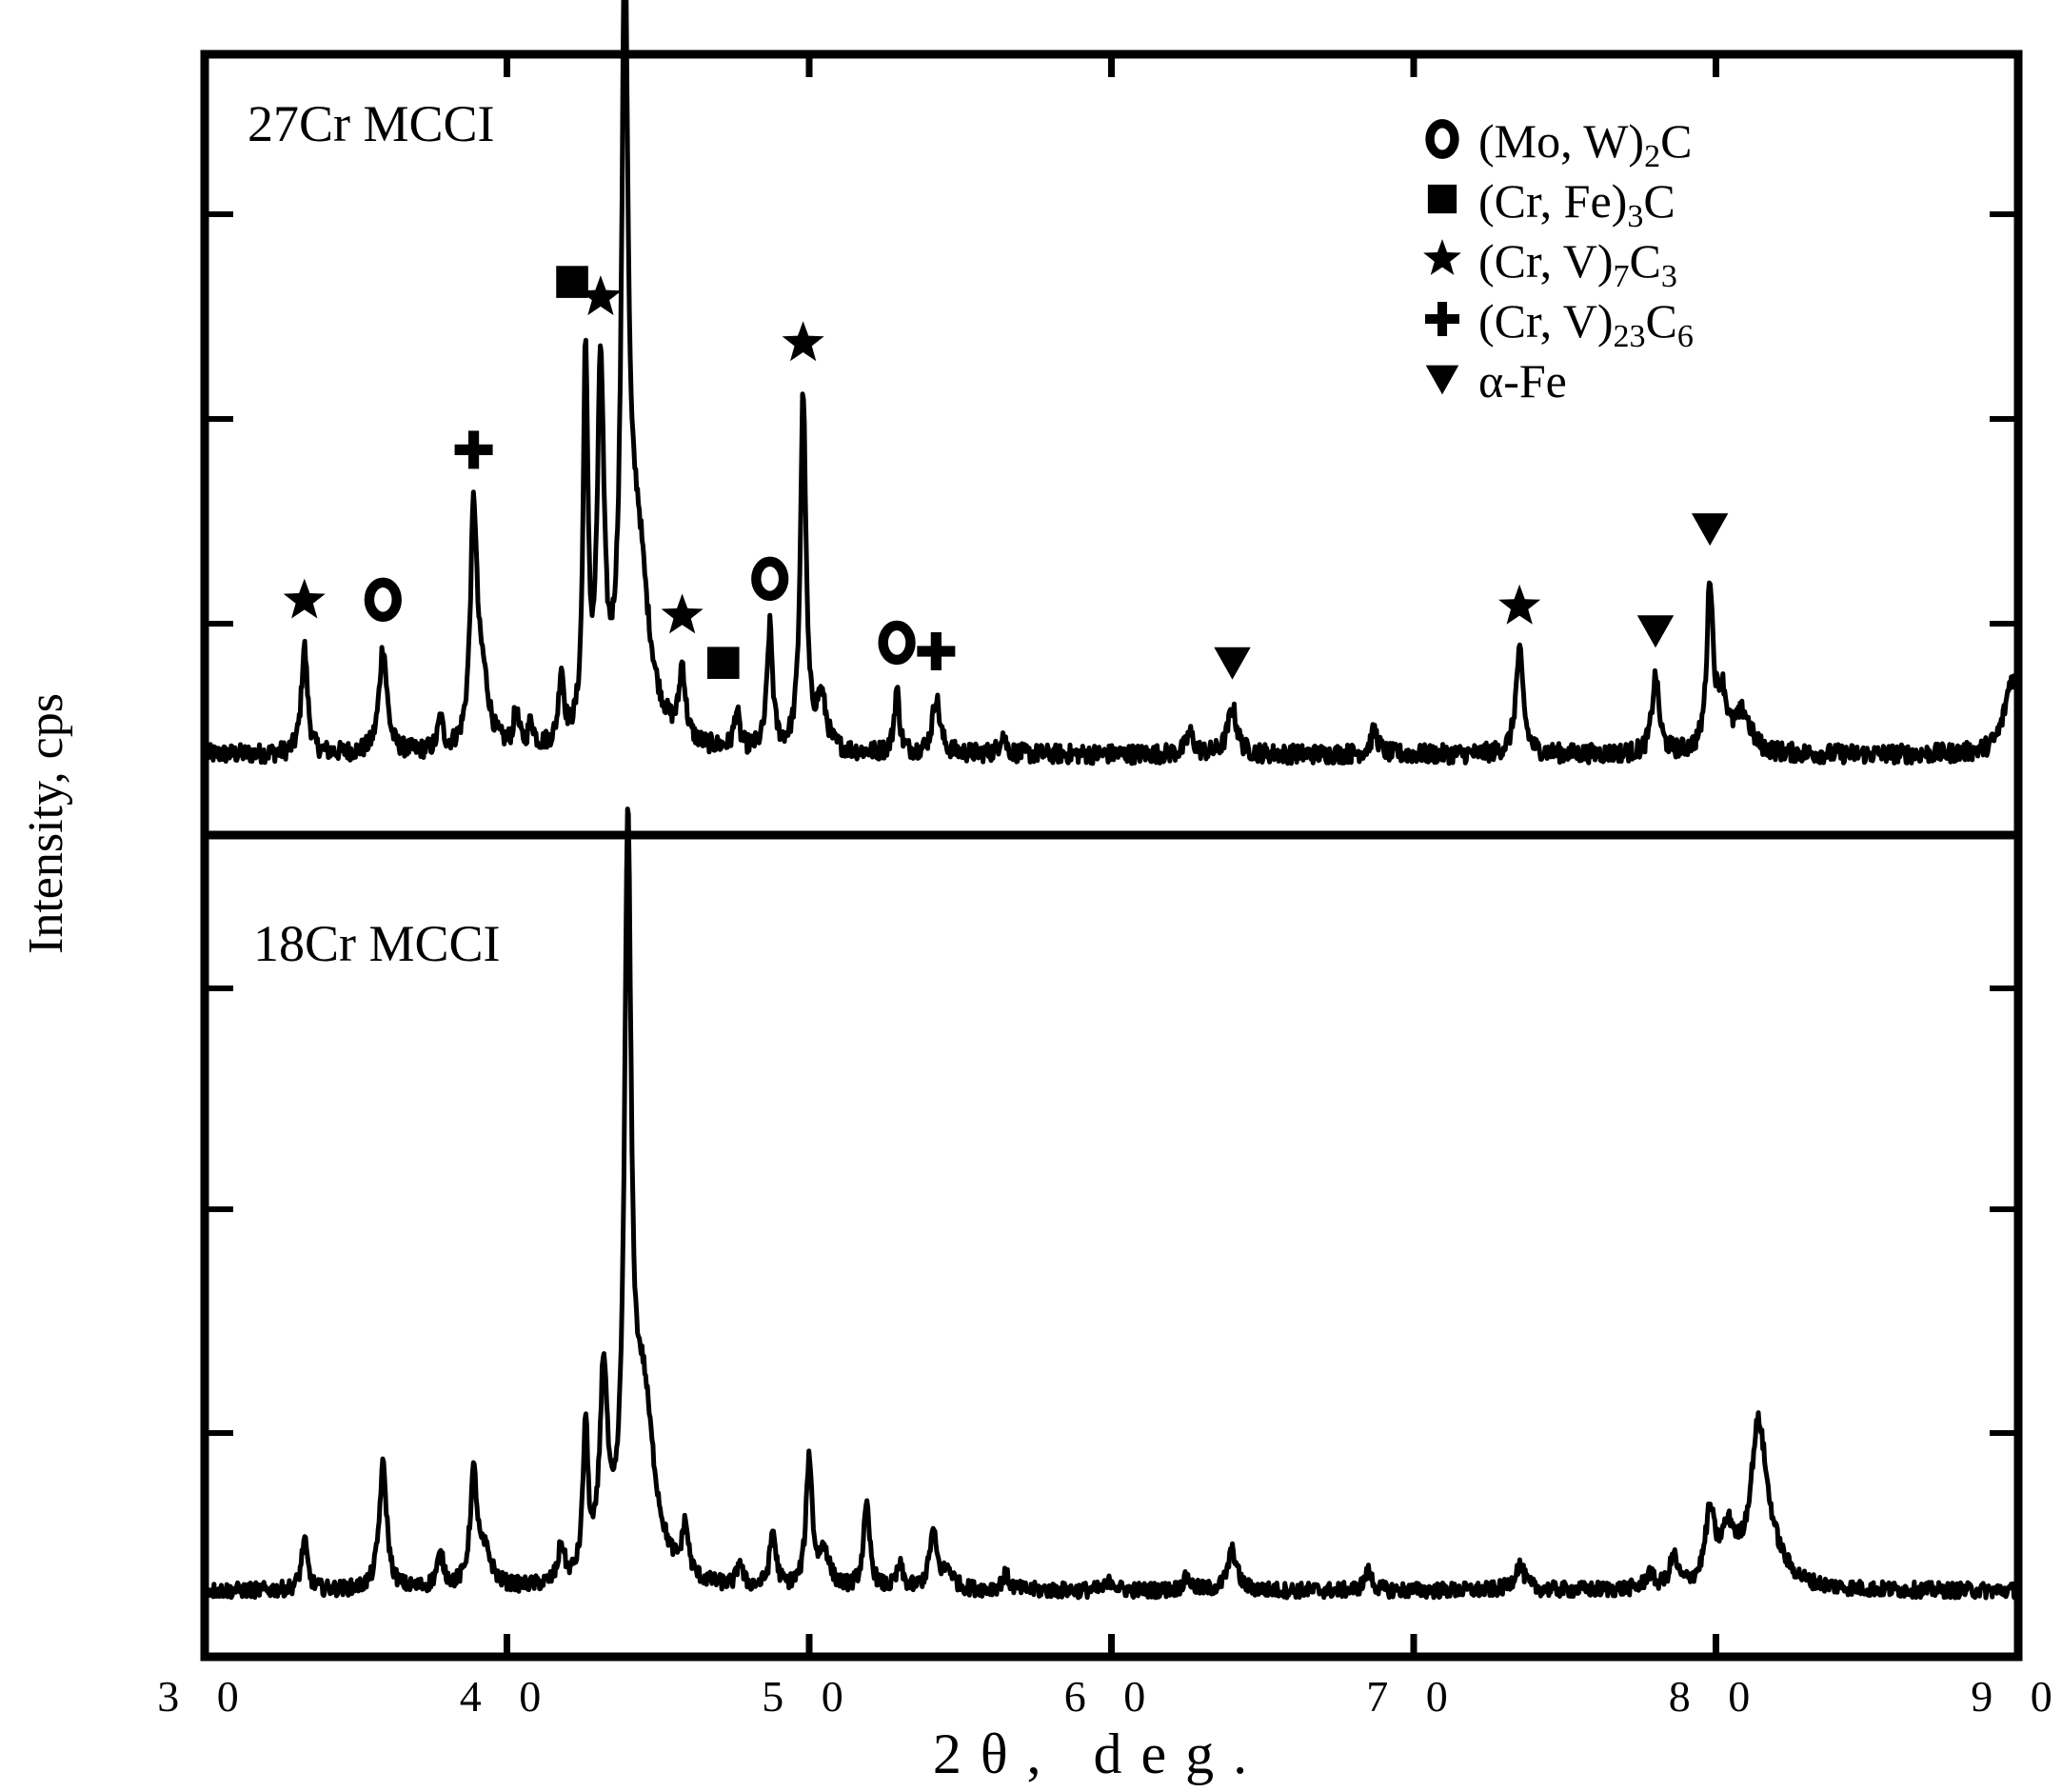  Describe the element at coordinates (1585, 144) in the screenshot. I see `legend-entry-0: (Mo, W)2C` at that location.